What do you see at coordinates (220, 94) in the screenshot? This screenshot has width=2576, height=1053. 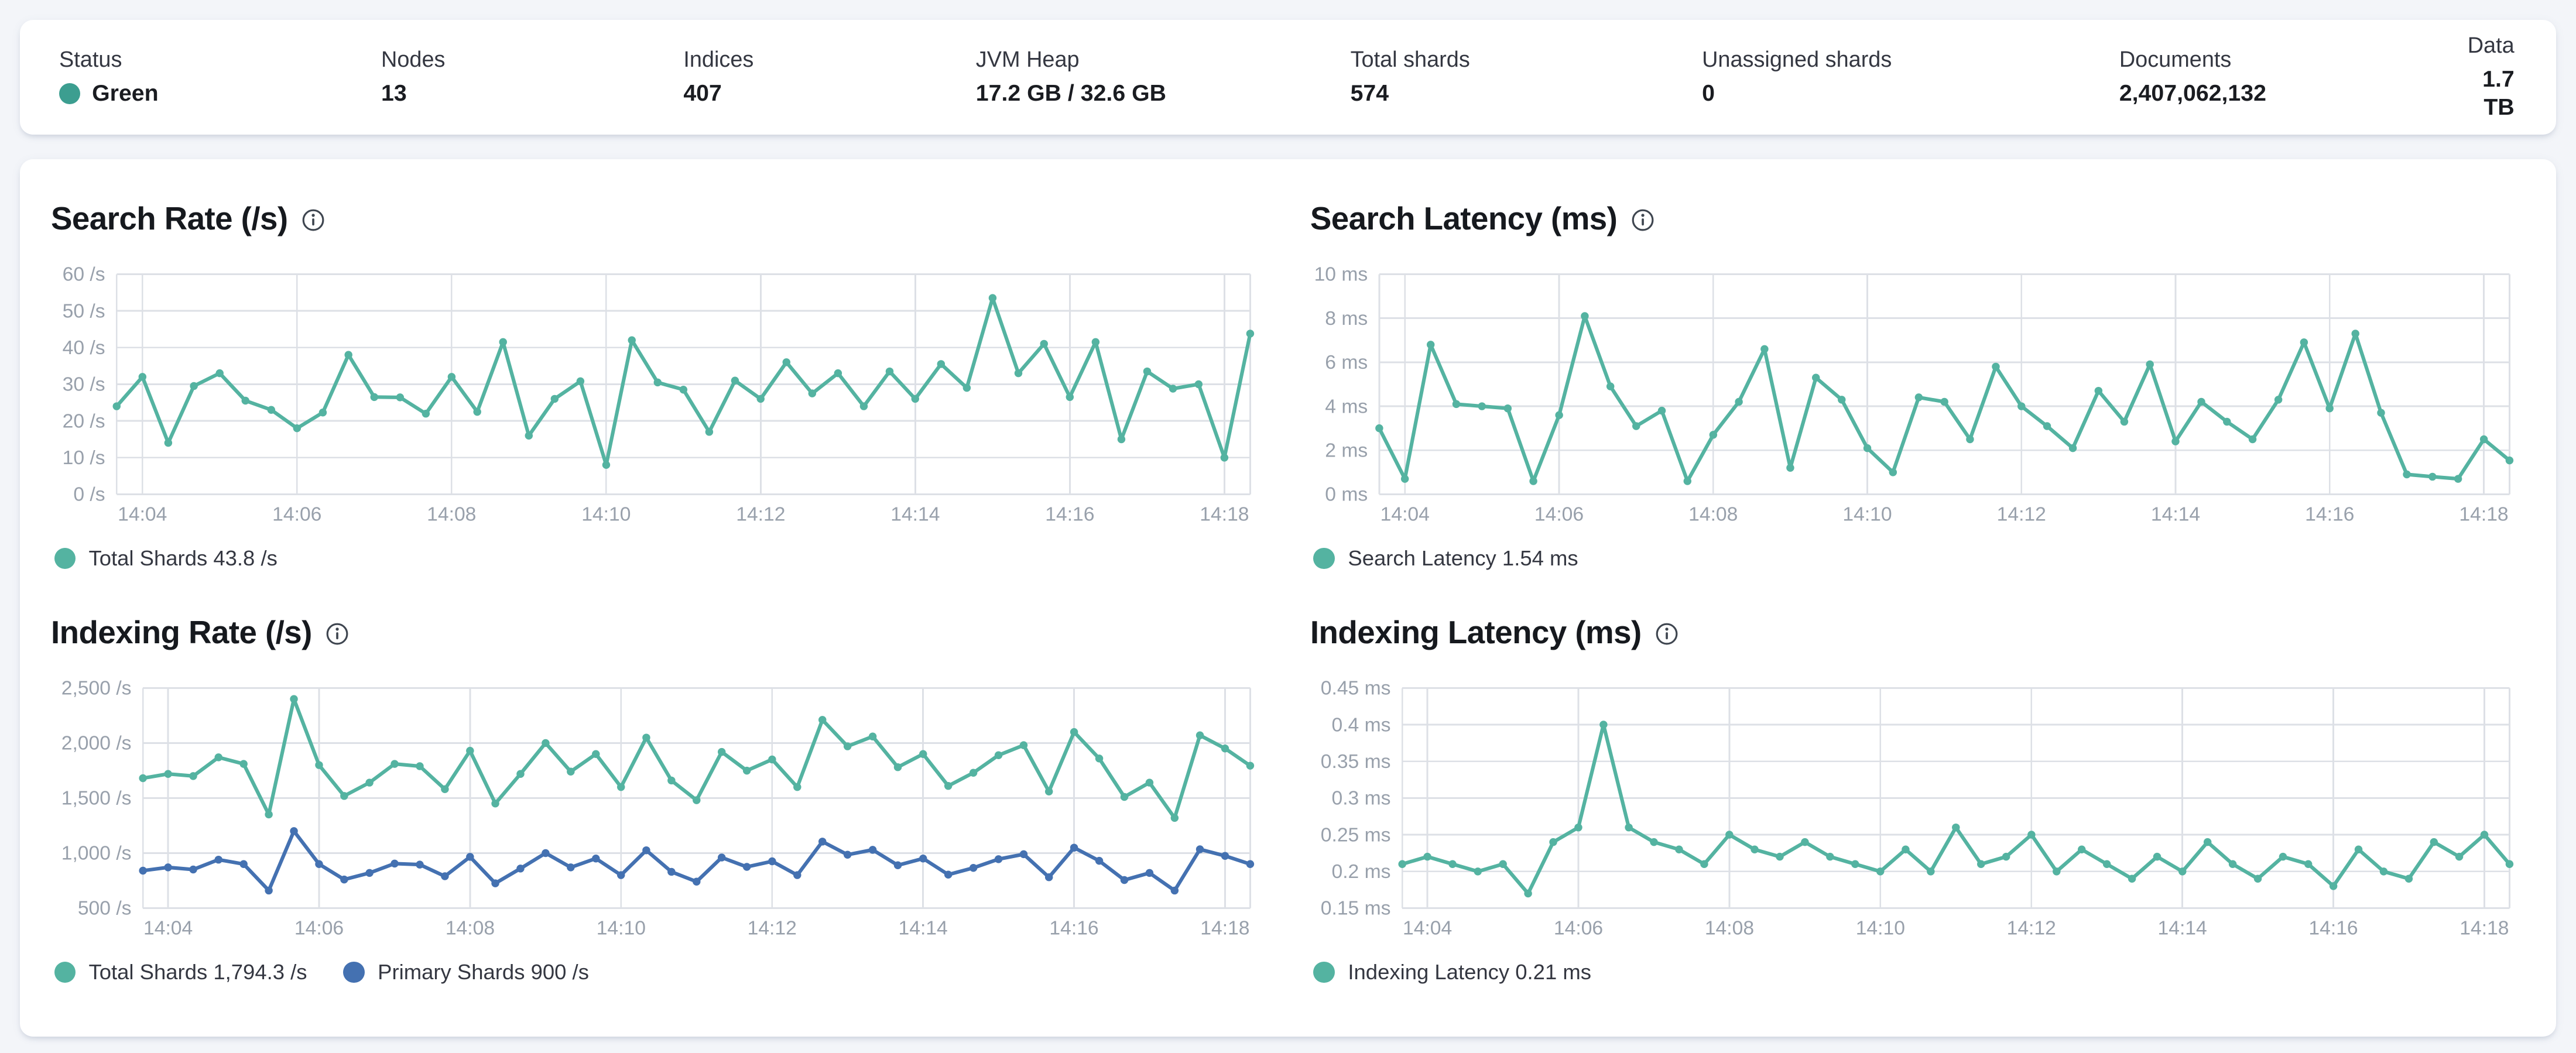 I see `status-value: Green` at bounding box center [220, 94].